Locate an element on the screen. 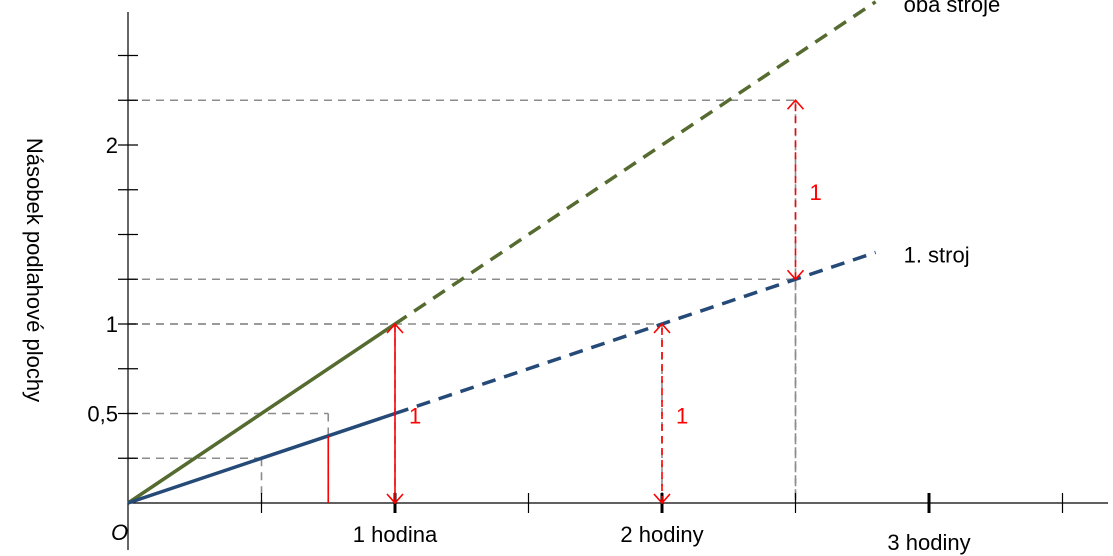  y-tick-label: 1 is located at coordinates (112, 324).